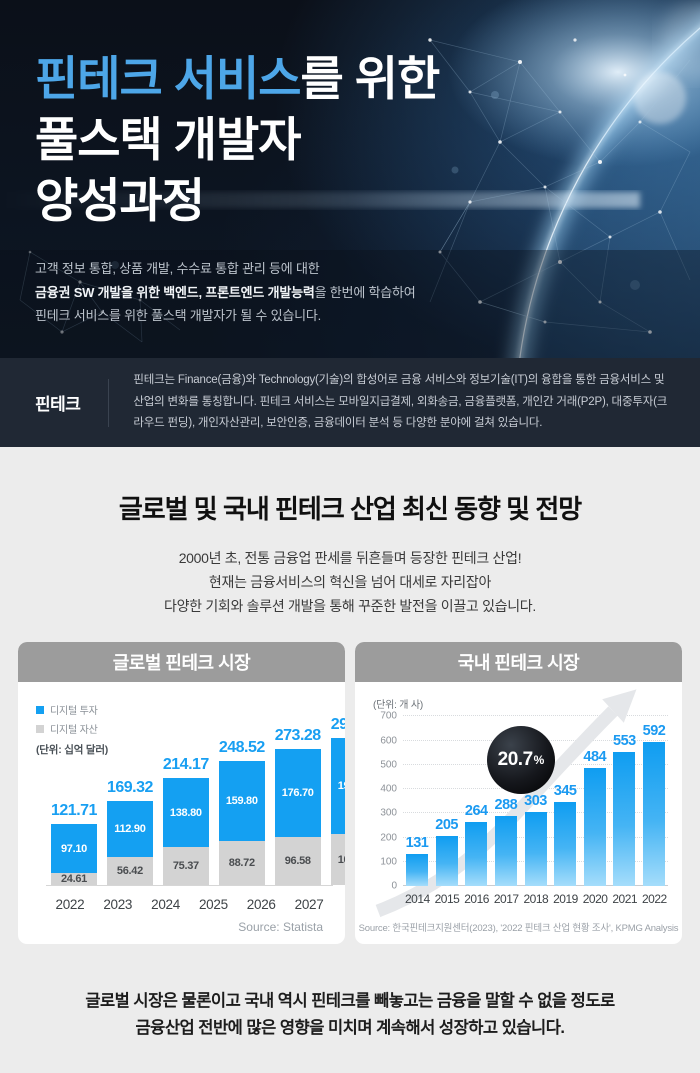 This screenshot has height=1073, width=700. I want to click on bar-value-label: 592, so click(654, 731).